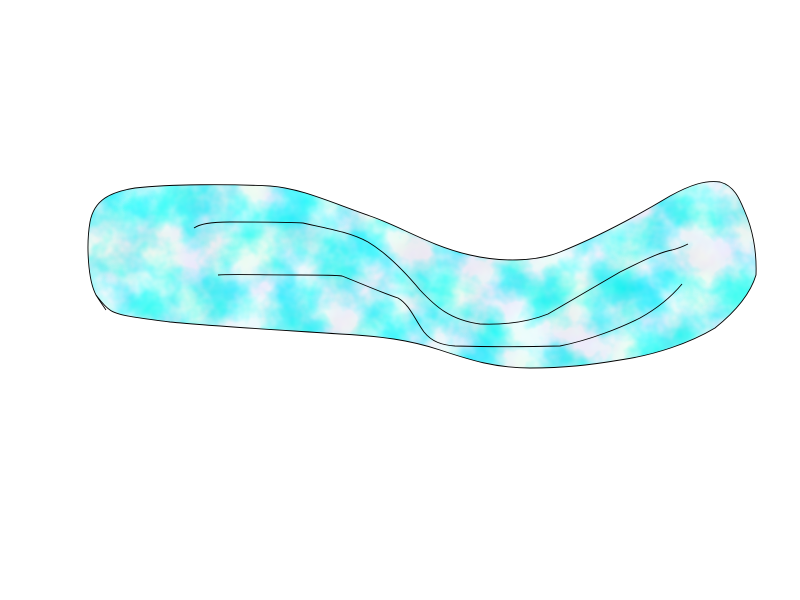 The width and height of the screenshot is (800, 600). I want to click on upper-inner-line, so click(441, 273).